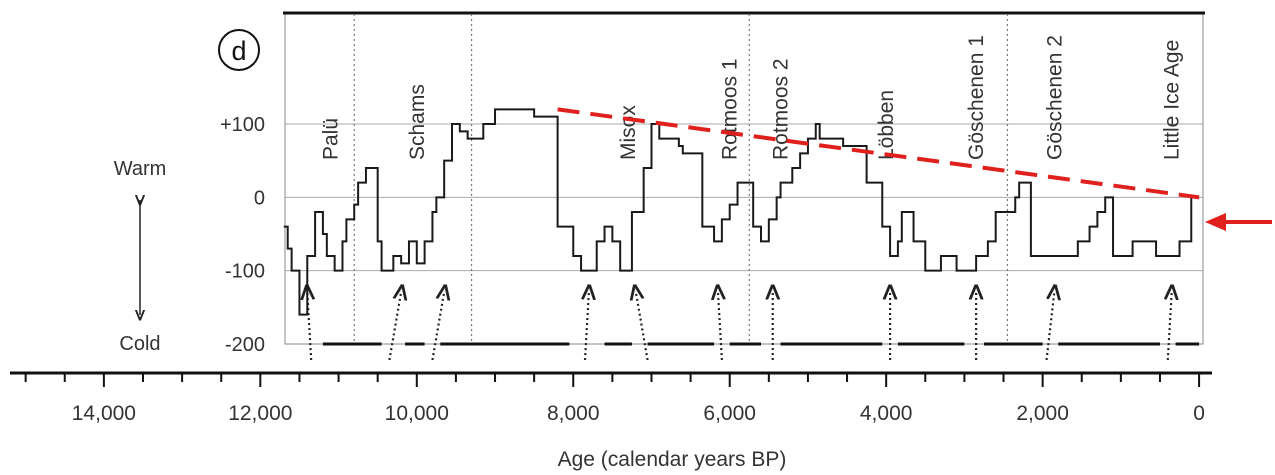 This screenshot has height=475, width=1275. I want to click on x-tick-label: 8,000, so click(573, 413).